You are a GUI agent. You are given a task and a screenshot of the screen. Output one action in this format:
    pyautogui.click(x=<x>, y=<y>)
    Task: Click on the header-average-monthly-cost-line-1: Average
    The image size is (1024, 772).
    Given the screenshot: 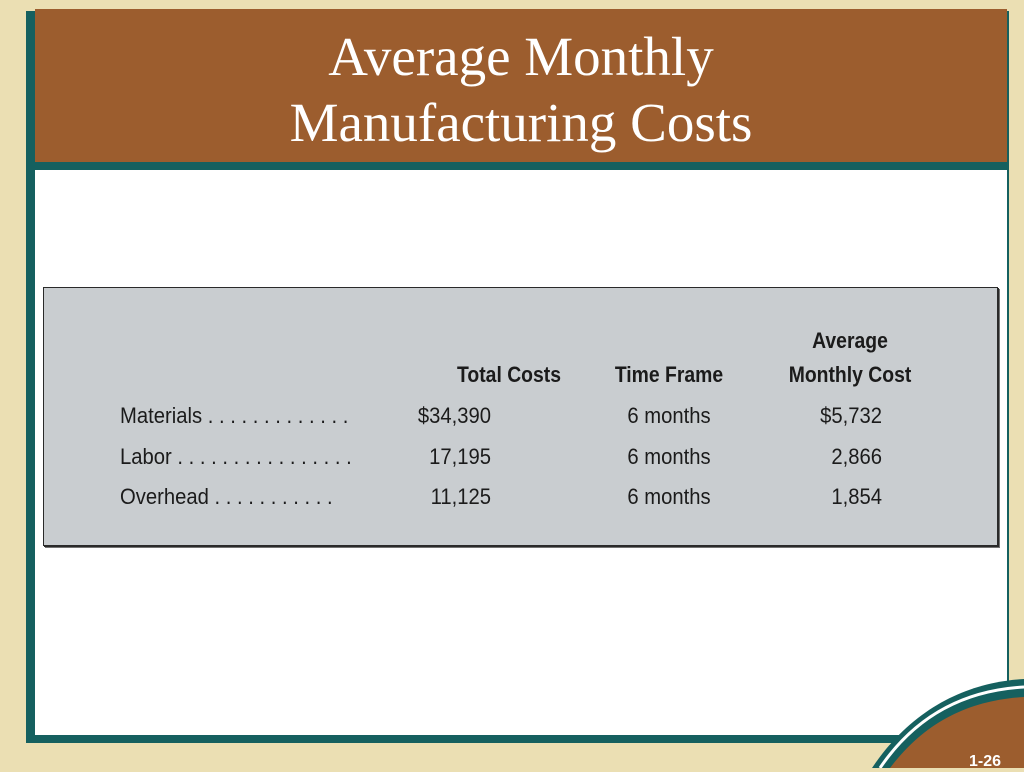 What is the action you would take?
    pyautogui.click(x=850, y=340)
    